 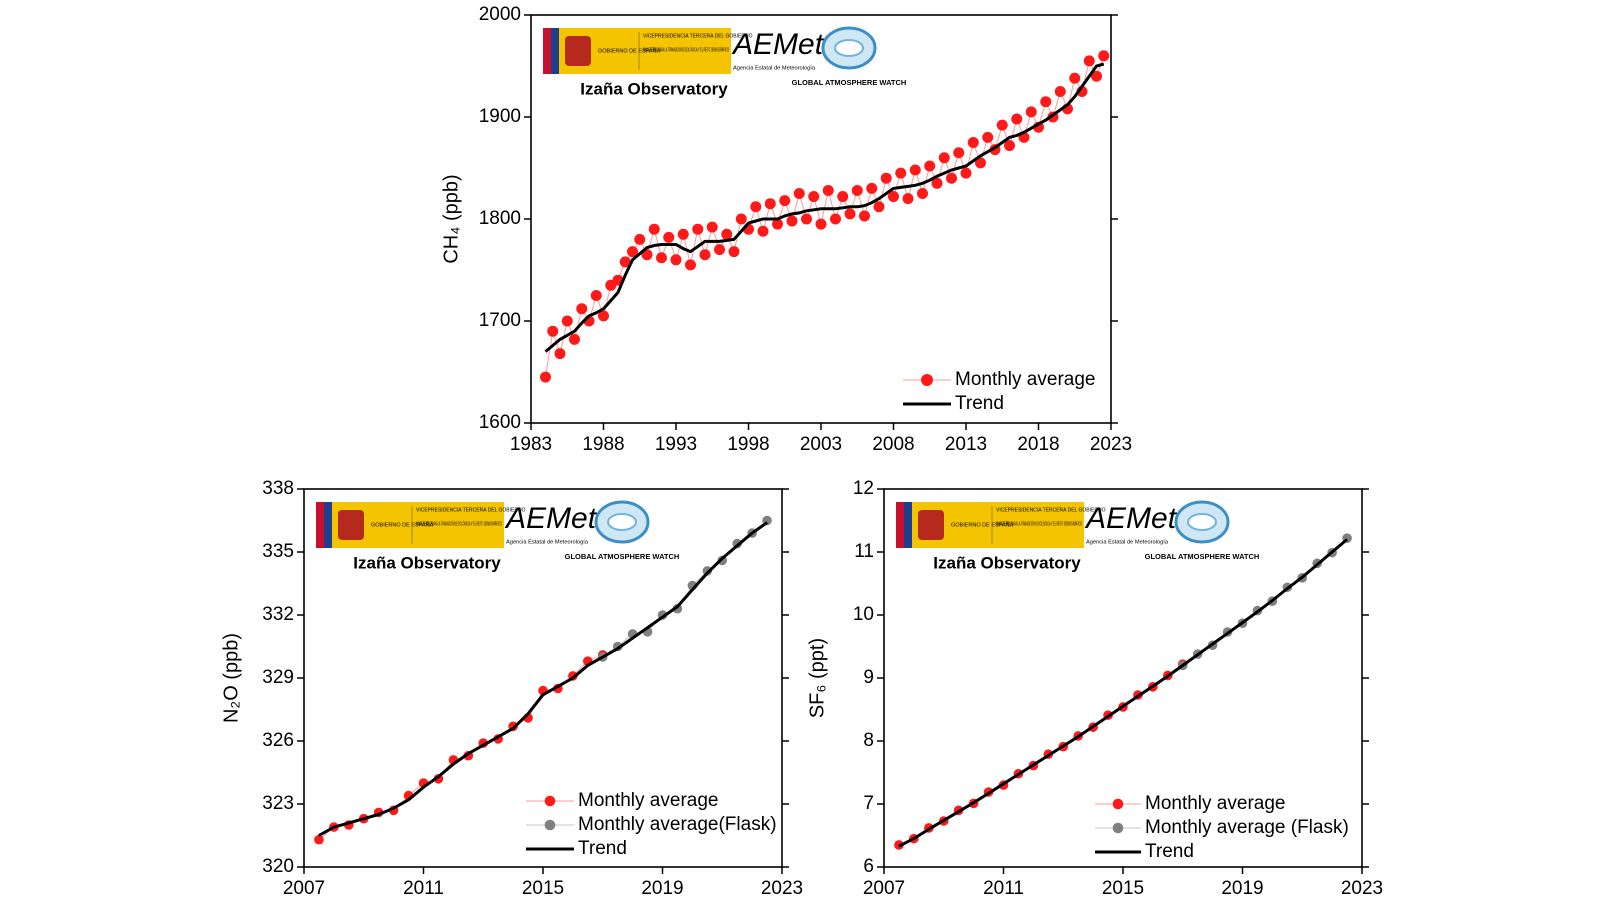 What do you see at coordinates (278, 866) in the screenshot?
I see `y-tick-label: 320` at bounding box center [278, 866].